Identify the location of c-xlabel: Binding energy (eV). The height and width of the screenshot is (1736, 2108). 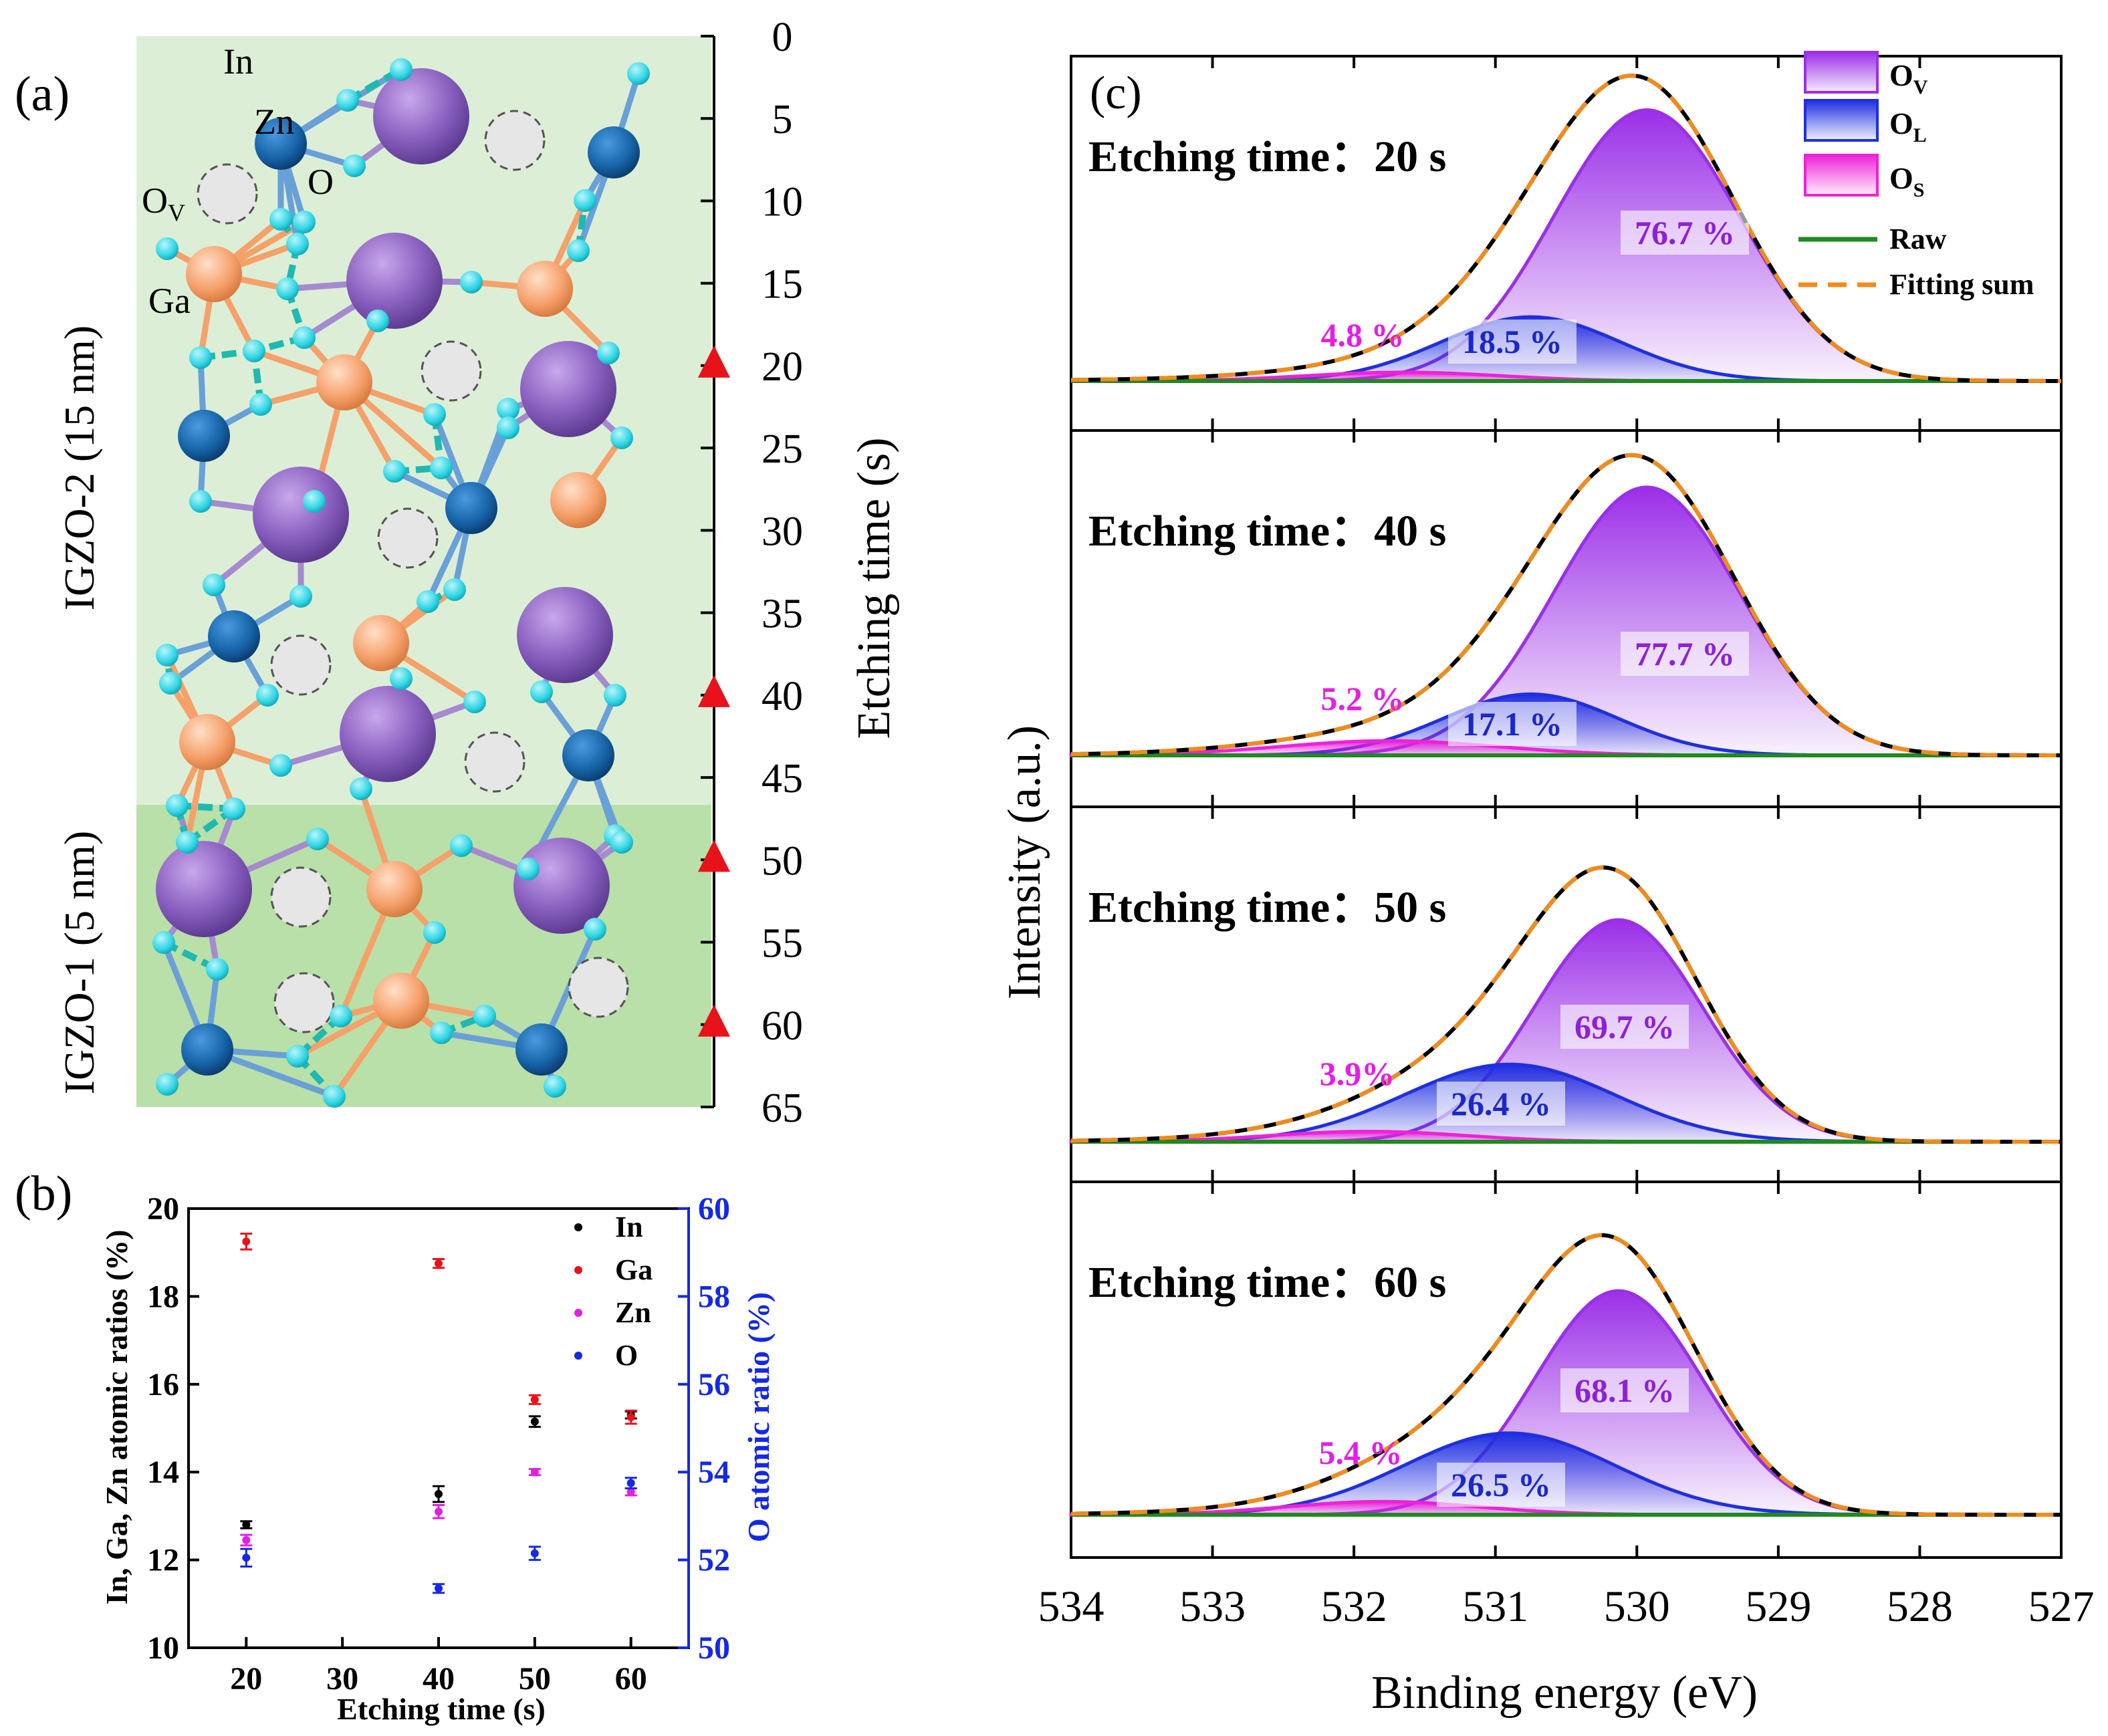
(1564, 1693).